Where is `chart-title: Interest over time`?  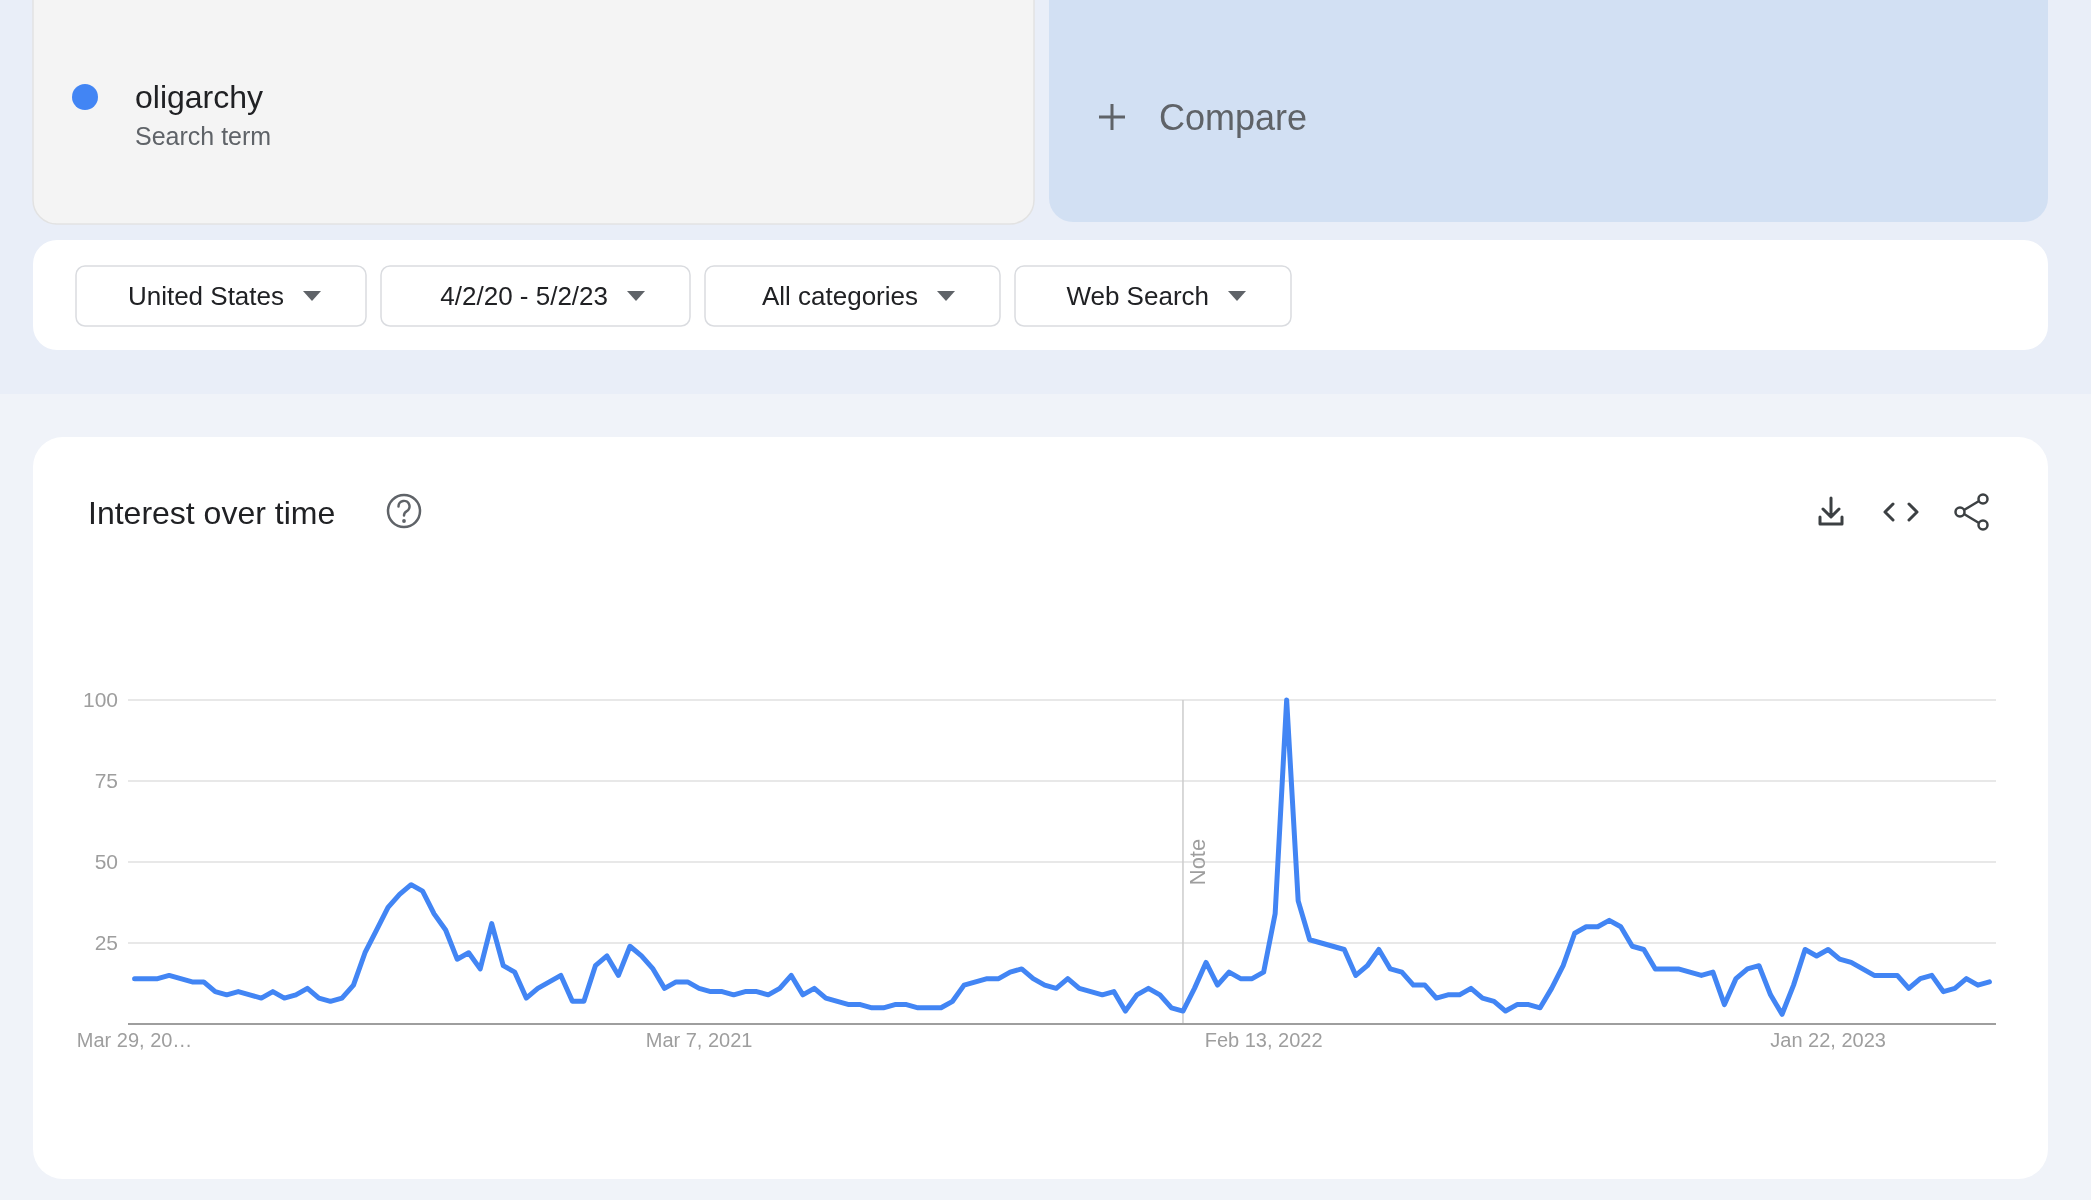 chart-title: Interest over time is located at coordinates (212, 513).